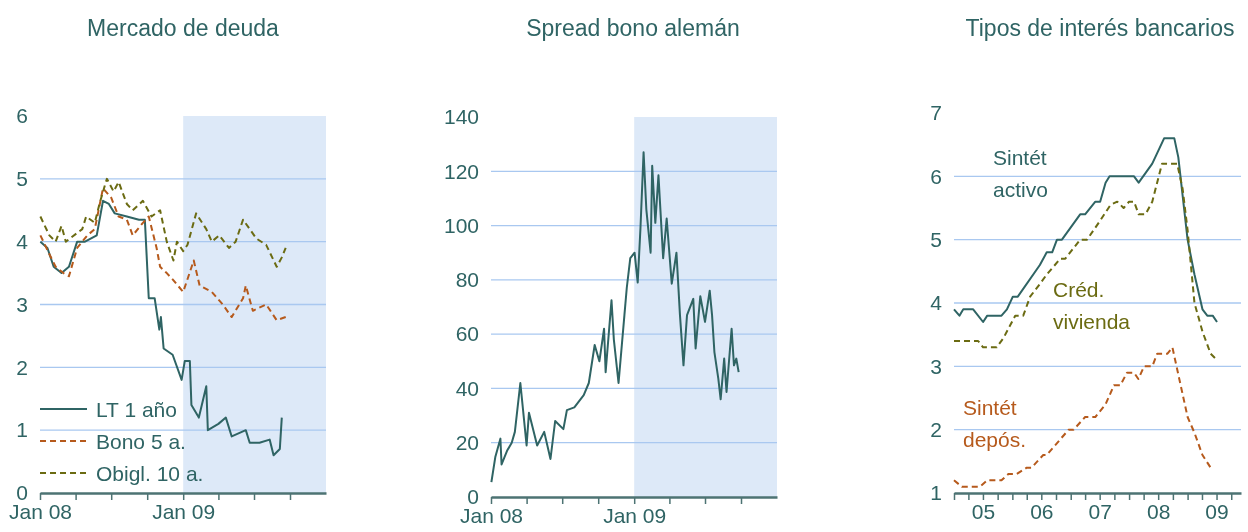 The height and width of the screenshot is (532, 1248). What do you see at coordinates (461, 117) in the screenshot?
I see `y-tick-label: 140` at bounding box center [461, 117].